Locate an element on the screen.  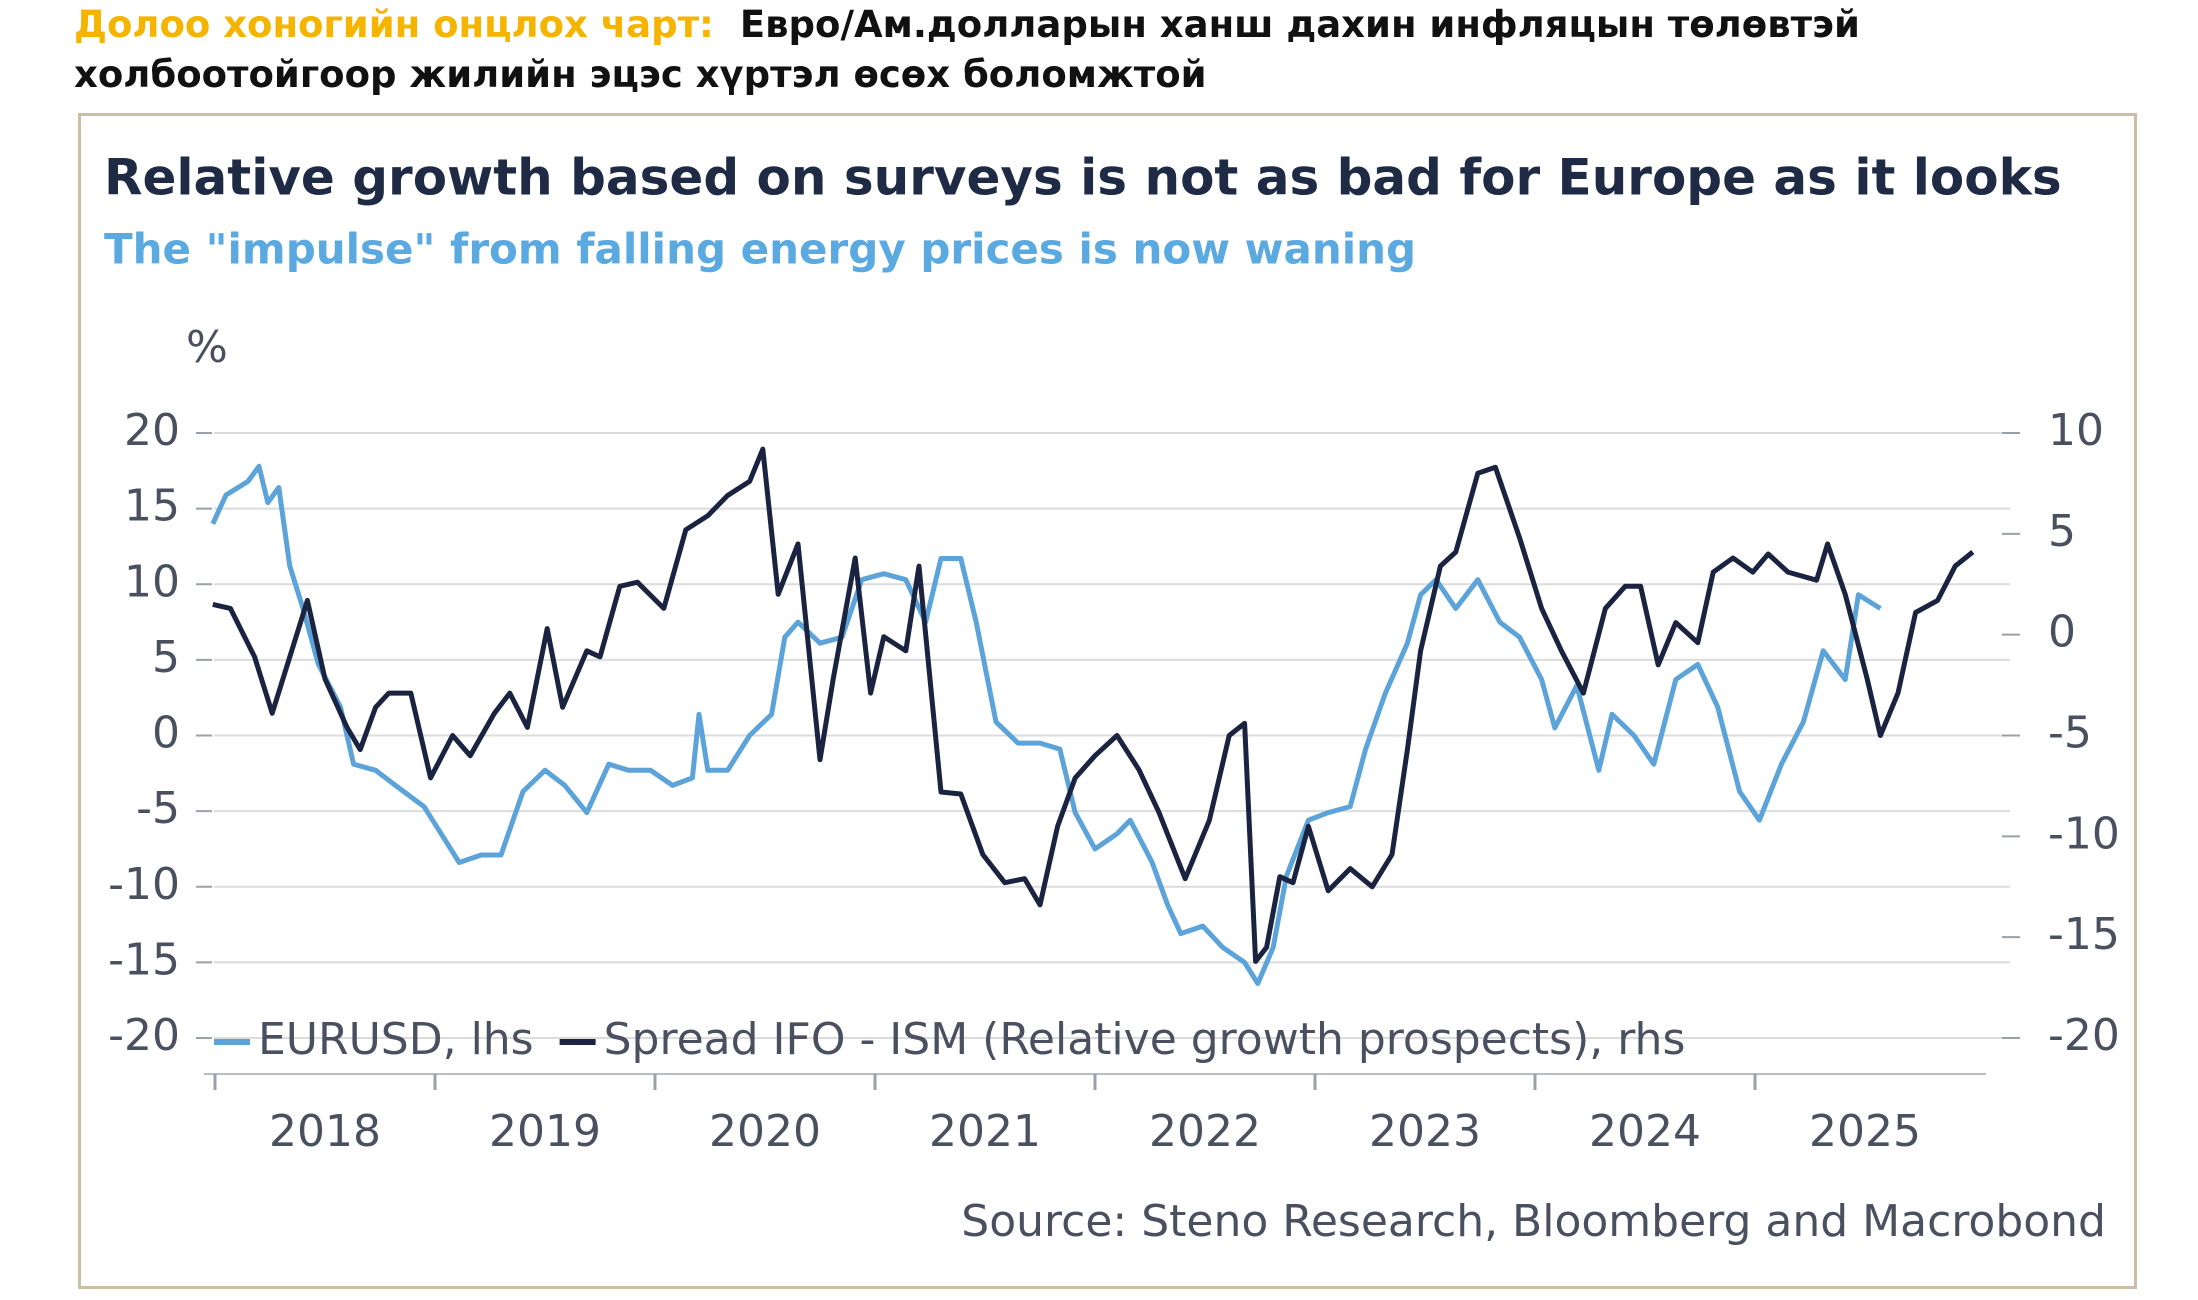
x-tick-label: 2025 is located at coordinates (1865, 1131).